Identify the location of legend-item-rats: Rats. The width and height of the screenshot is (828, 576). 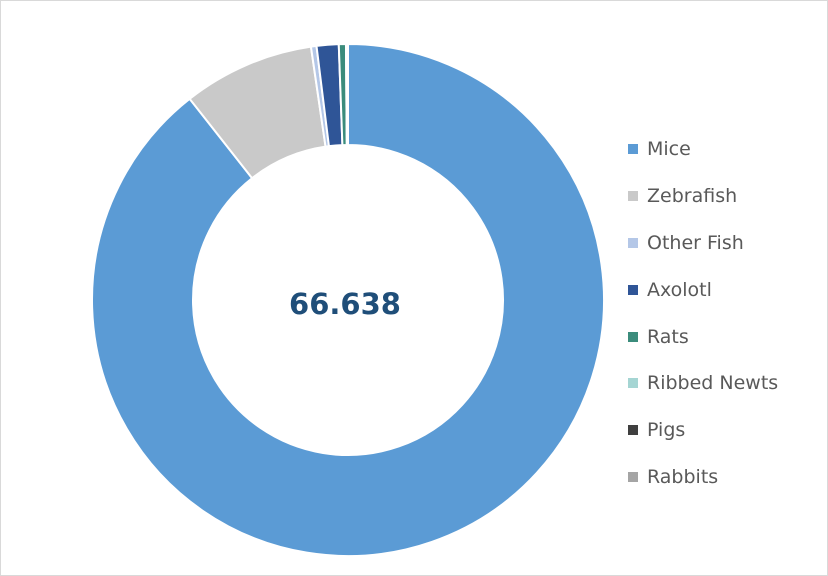
(725, 336).